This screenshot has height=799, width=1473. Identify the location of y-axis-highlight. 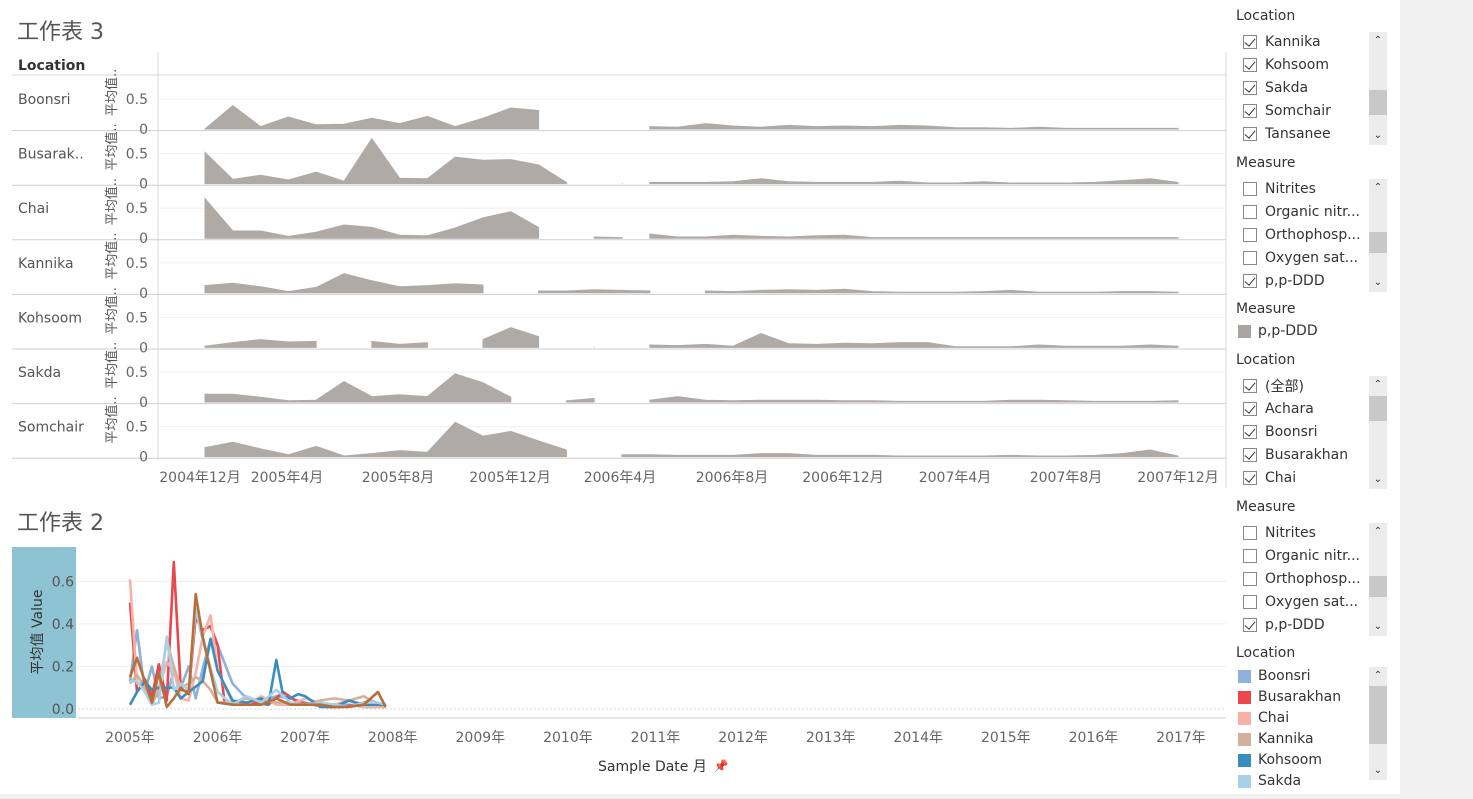
(44, 632).